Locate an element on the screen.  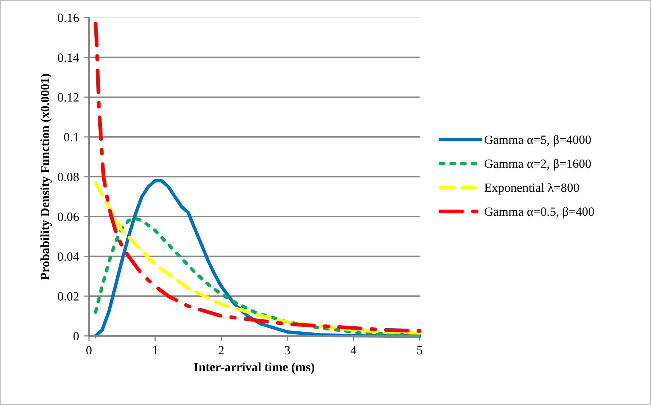
y-tick-label: 0.06 is located at coordinates (69, 217).